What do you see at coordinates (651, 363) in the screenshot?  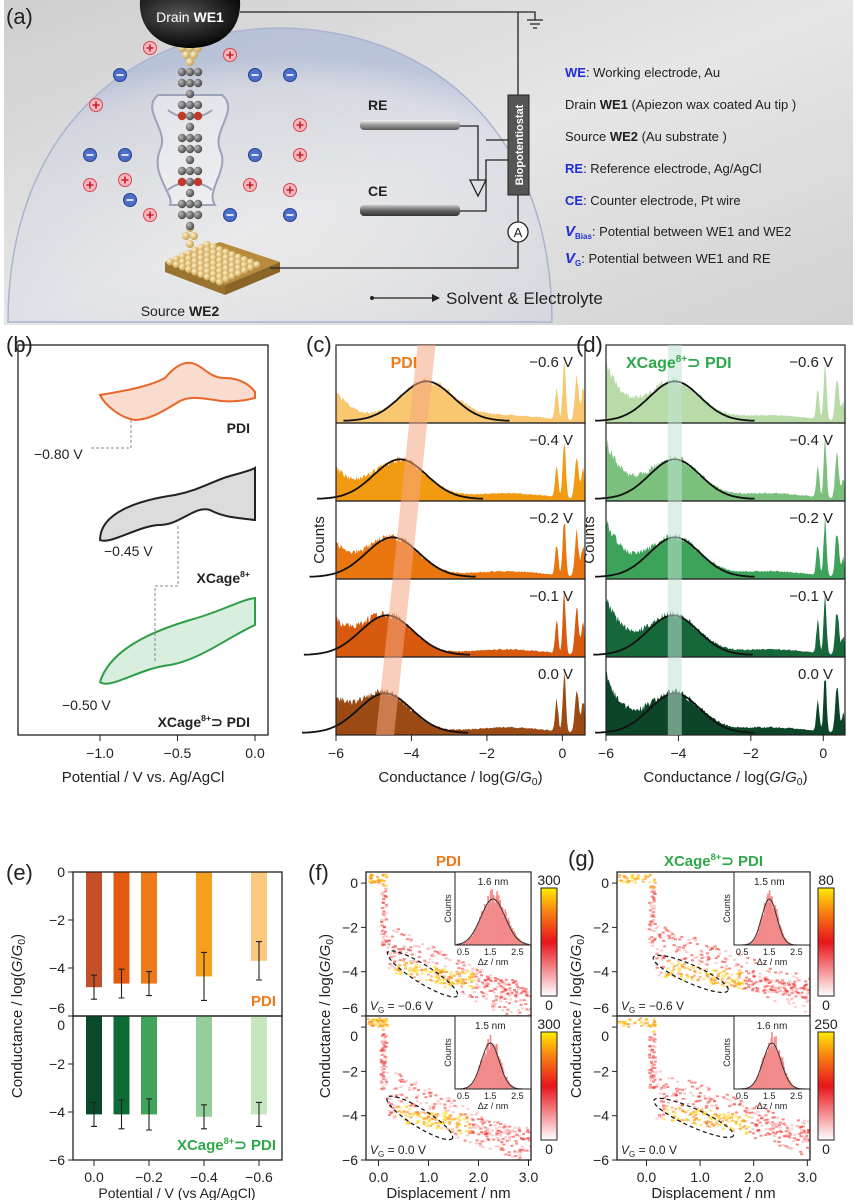 I see `text-span: XCage` at bounding box center [651, 363].